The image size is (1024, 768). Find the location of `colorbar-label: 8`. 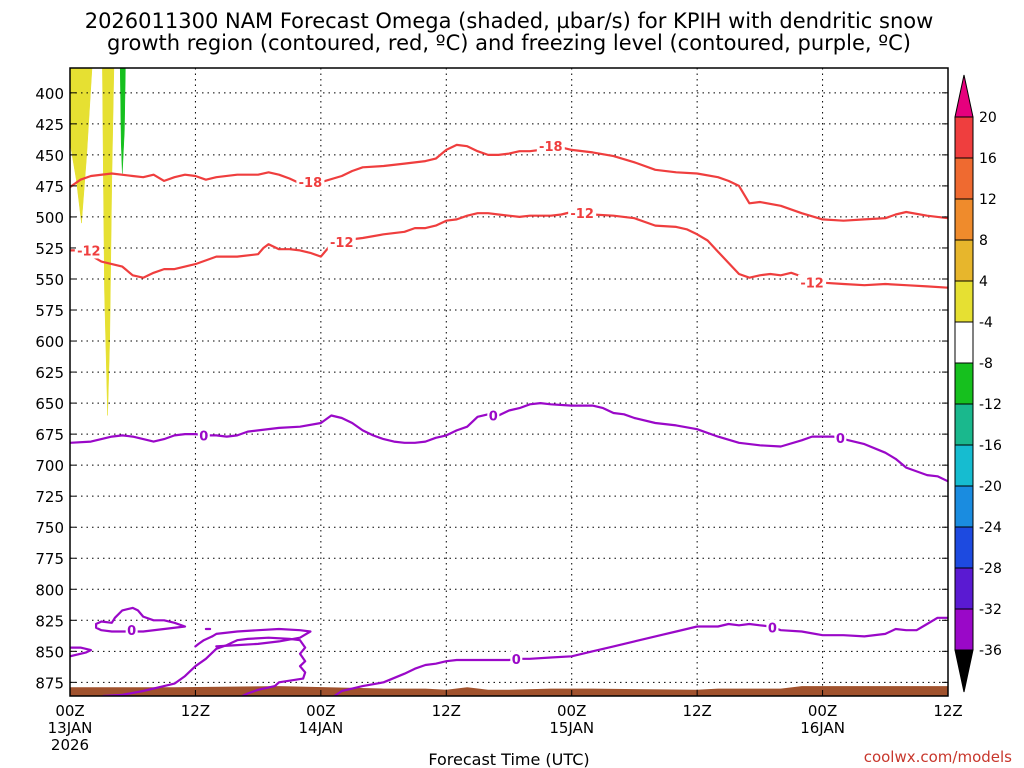

colorbar-label: 8 is located at coordinates (983, 241).